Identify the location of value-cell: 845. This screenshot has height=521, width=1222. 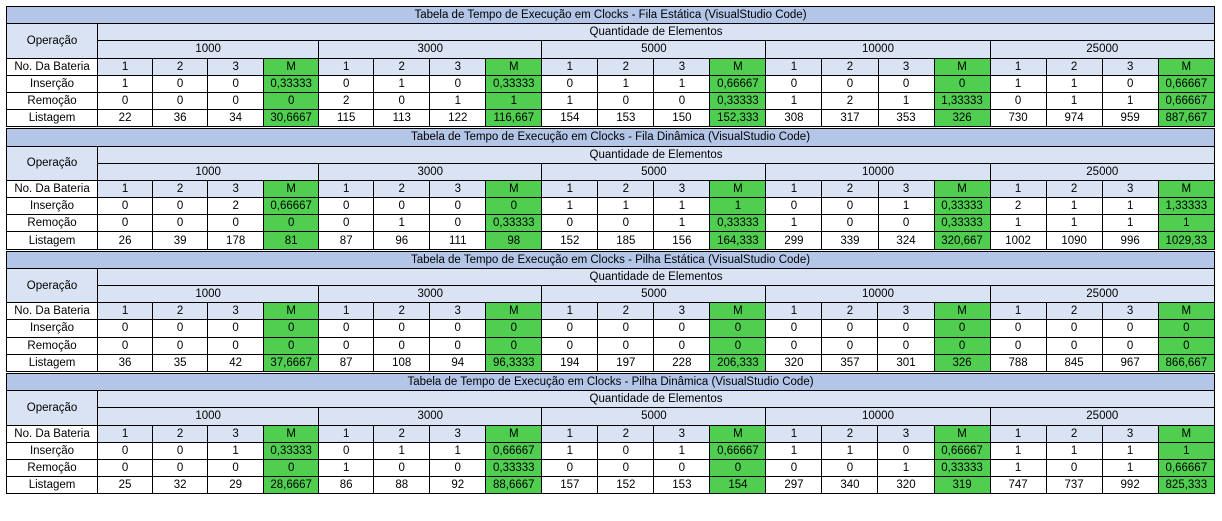
(1074, 362).